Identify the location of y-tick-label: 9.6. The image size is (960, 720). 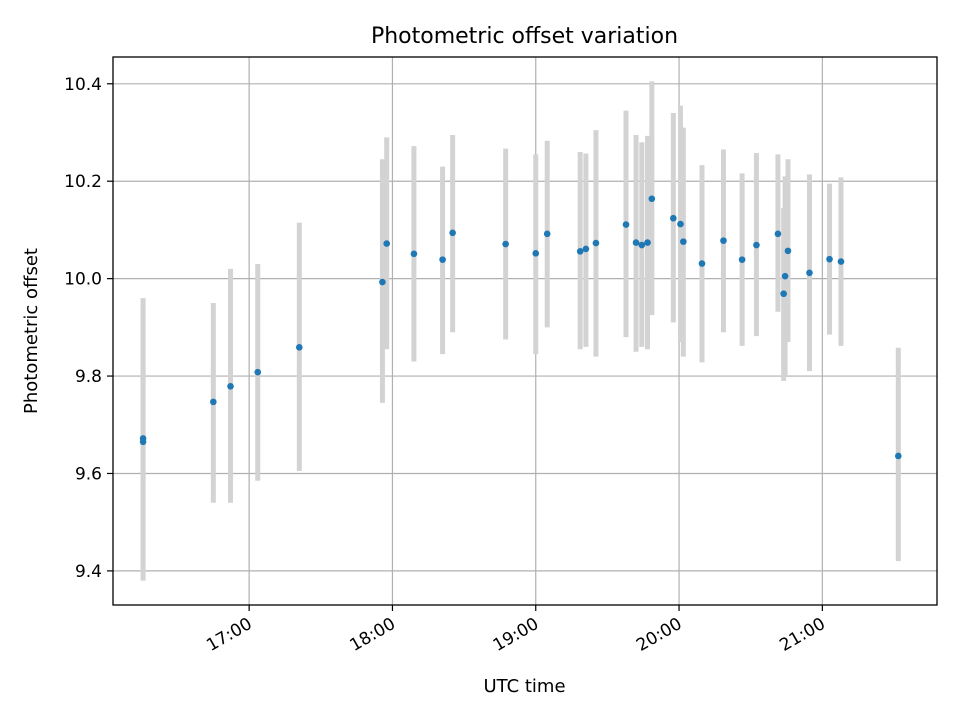
(88, 474).